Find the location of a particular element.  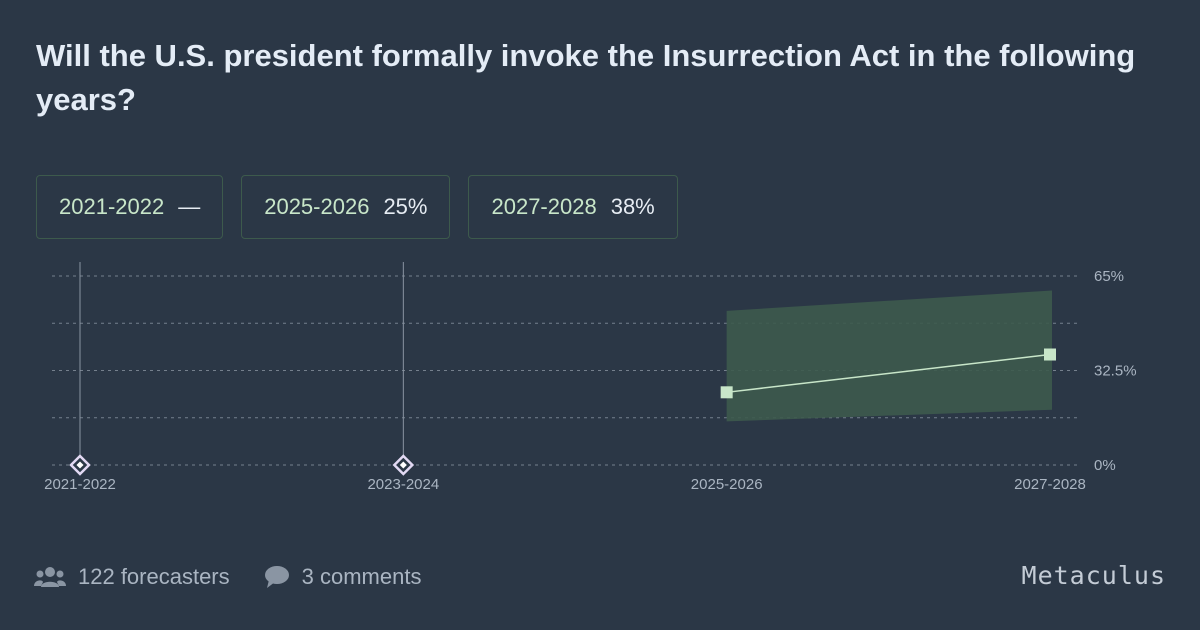

forecasters-label: 122 forecasters is located at coordinates (154, 576).